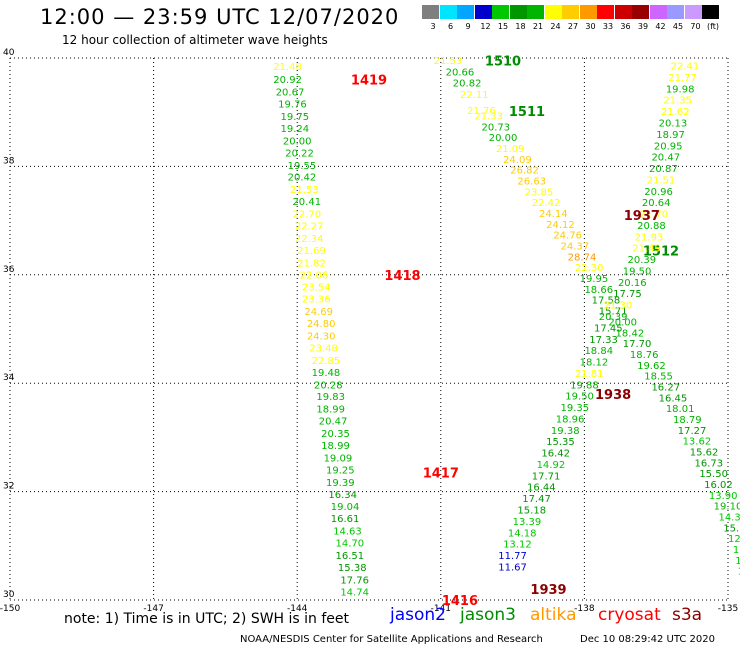 The width and height of the screenshot is (740, 650). What do you see at coordinates (589, 268) in the screenshot?
I see `swh-value-label: 22.30` at bounding box center [589, 268].